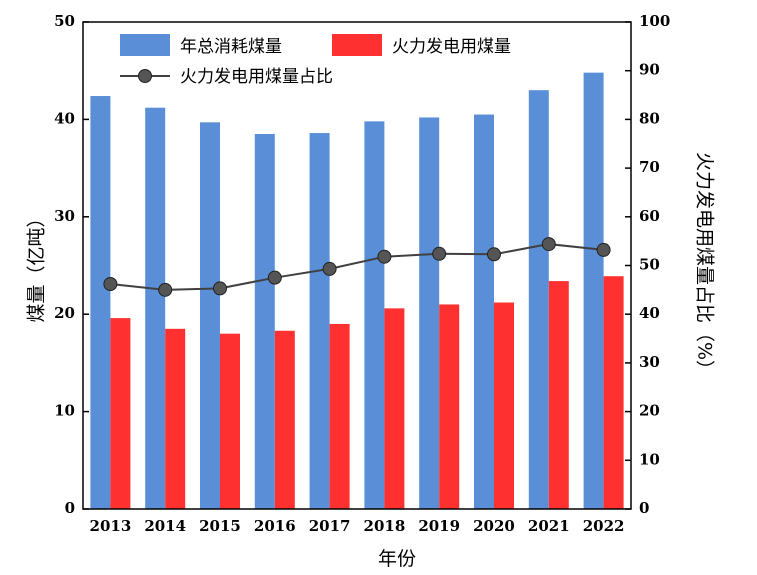 This screenshot has height=575, width=757. Describe the element at coordinates (538, 300) in the screenshot. I see `bar-total-2021` at that location.